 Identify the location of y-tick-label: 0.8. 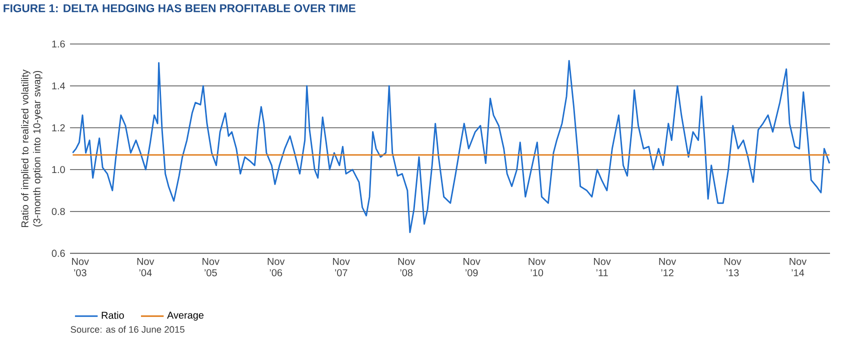
(58, 211).